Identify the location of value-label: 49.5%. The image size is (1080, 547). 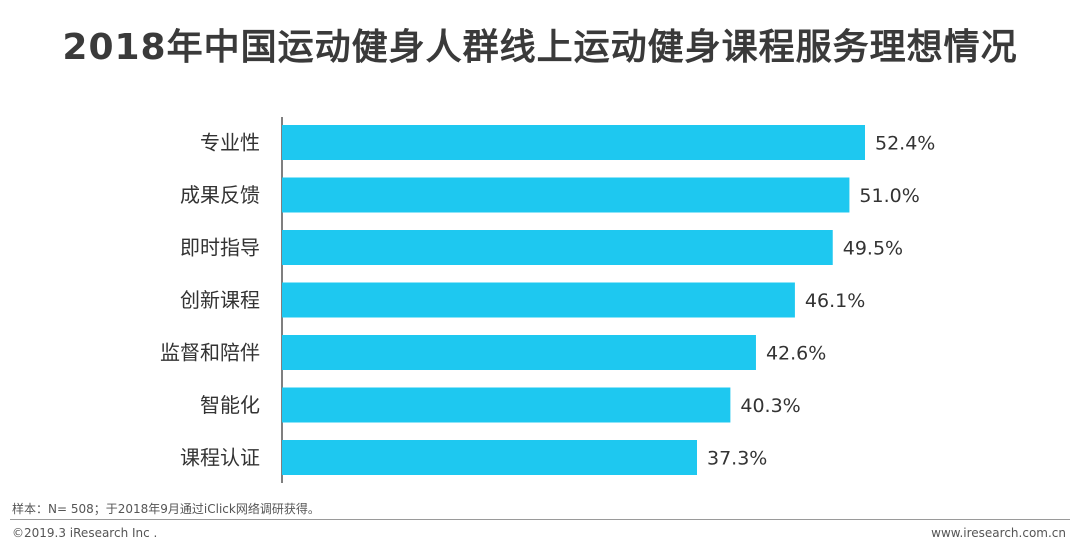
(873, 249).